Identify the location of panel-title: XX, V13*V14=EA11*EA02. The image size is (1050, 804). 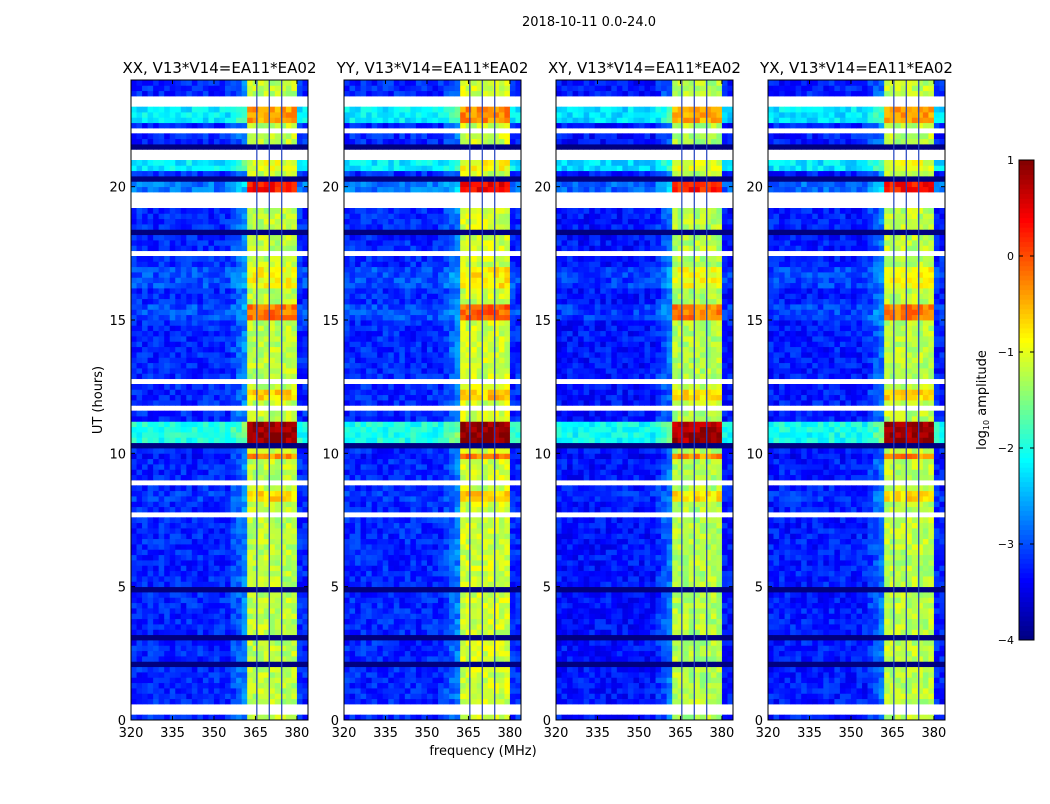
(219, 68).